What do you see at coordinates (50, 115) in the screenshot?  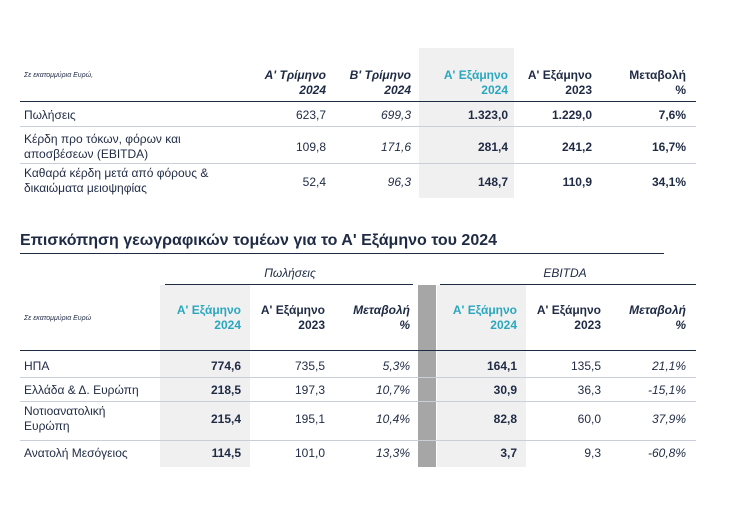 I see `row-label-sales: Πωλήσεις` at bounding box center [50, 115].